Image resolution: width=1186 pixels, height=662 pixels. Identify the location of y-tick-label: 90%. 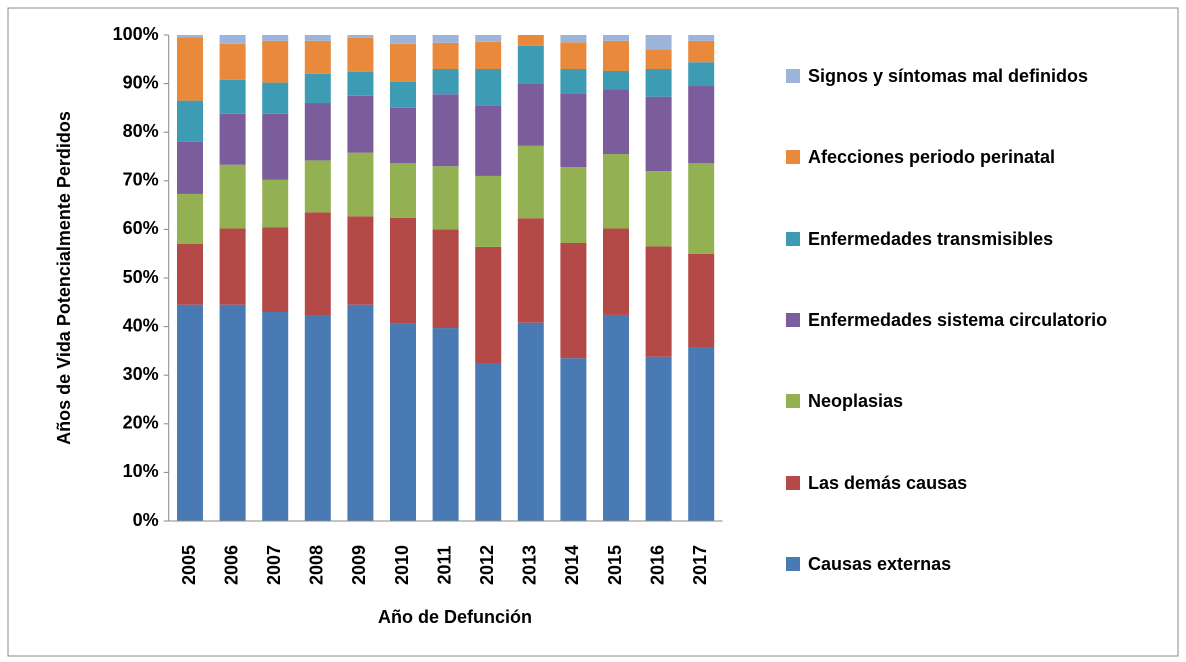
(141, 82).